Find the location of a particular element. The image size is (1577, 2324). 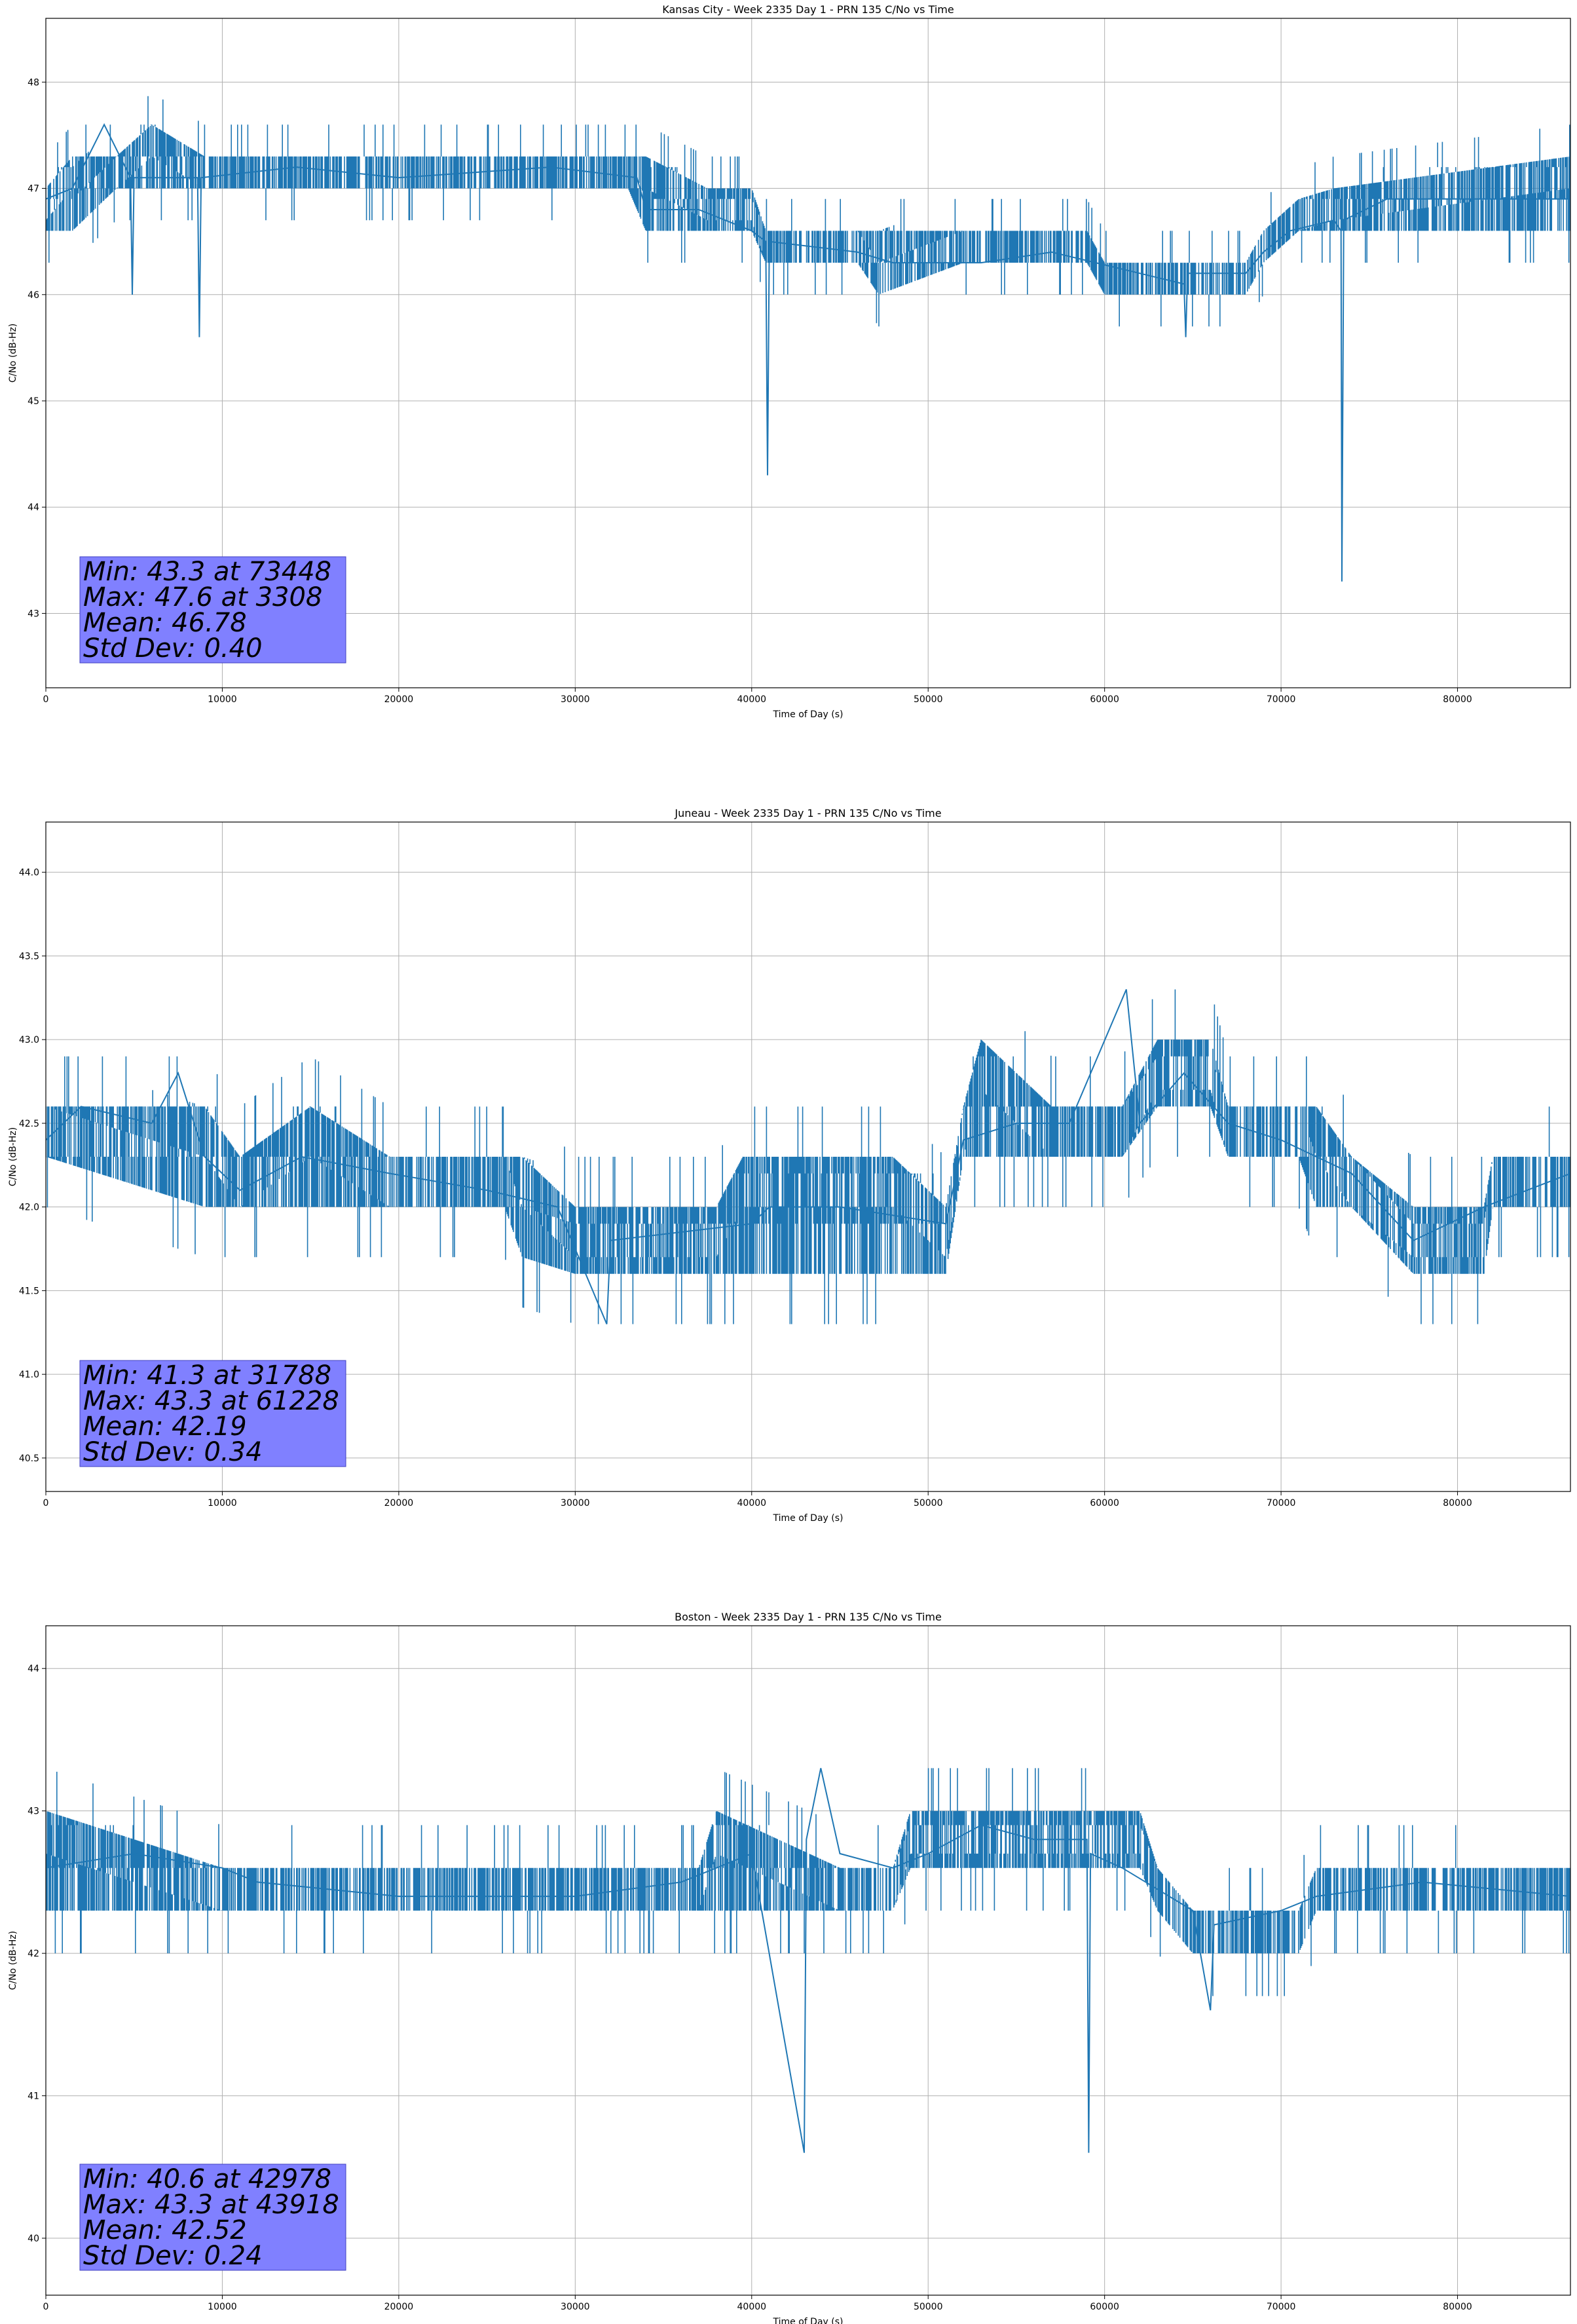

stats-text-line: Mean: 42.19 is located at coordinates (165, 1427).